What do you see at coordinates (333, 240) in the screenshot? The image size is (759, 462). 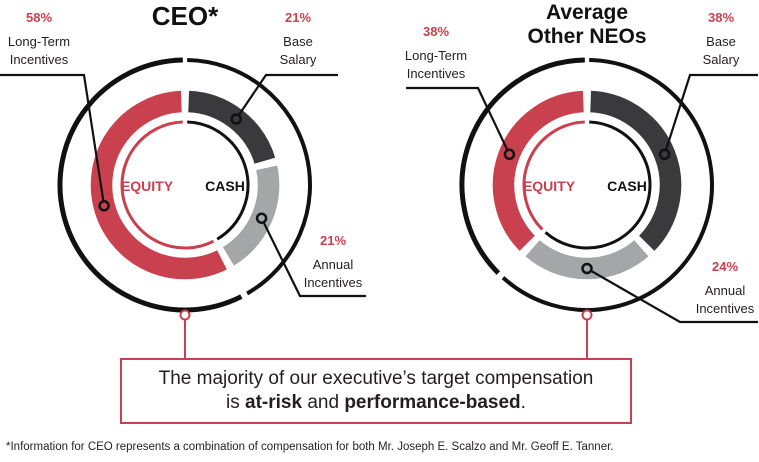 I see `pct-label-annual-0: 21%` at bounding box center [333, 240].